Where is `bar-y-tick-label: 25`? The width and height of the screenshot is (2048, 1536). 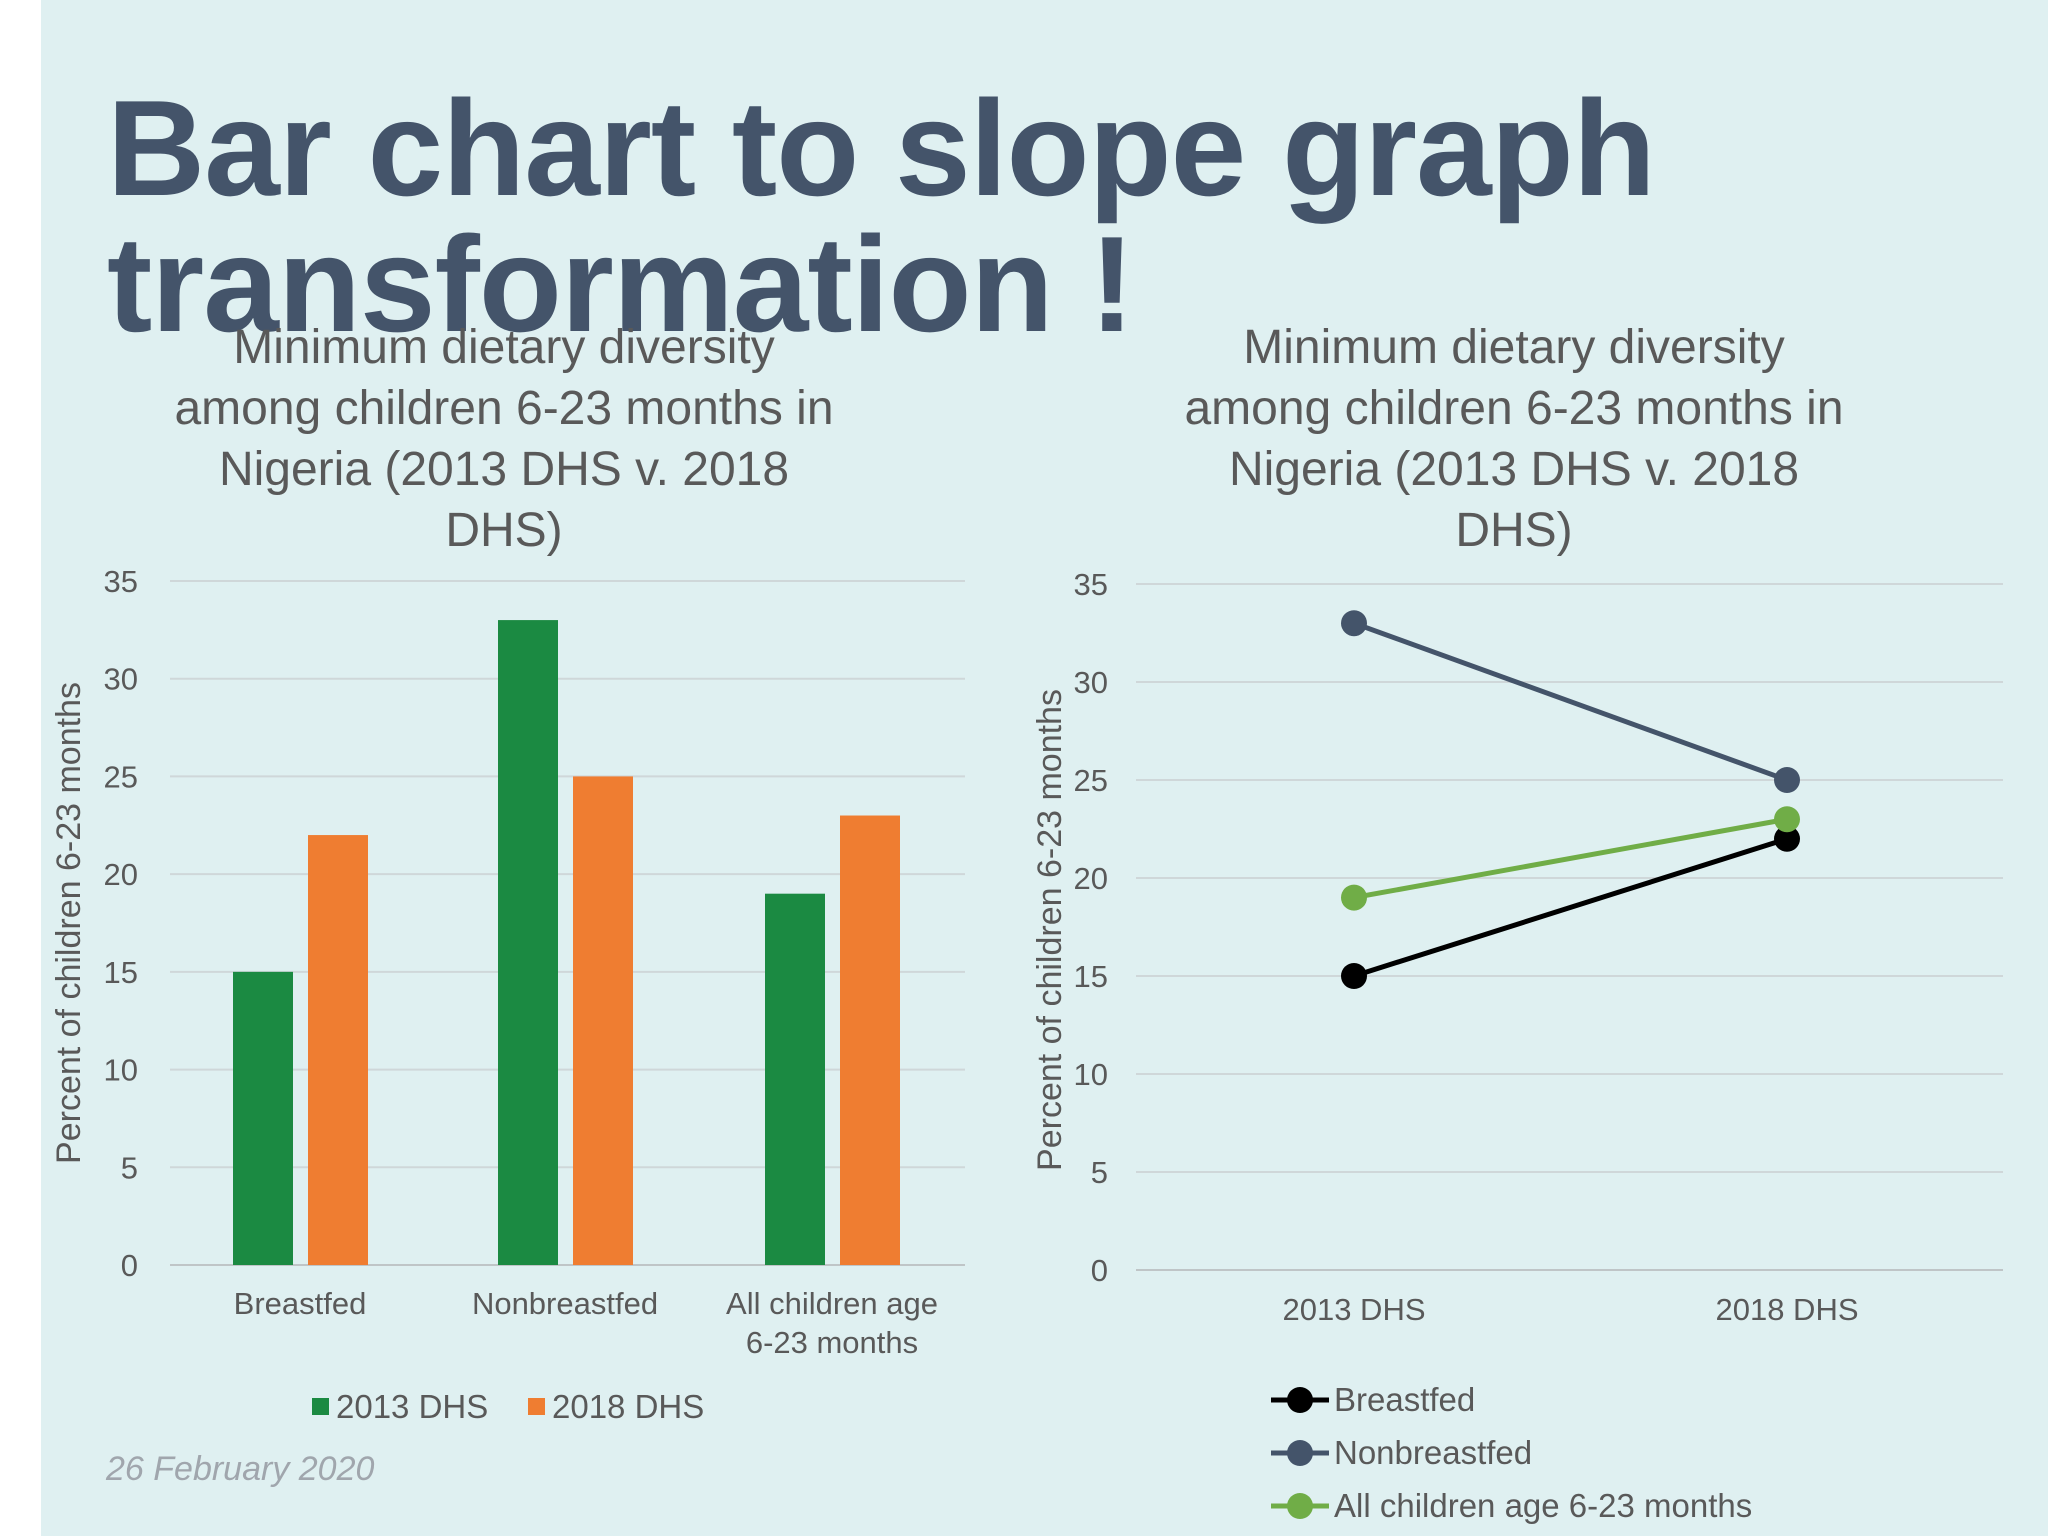
bar-y-tick-label: 25 is located at coordinates (121, 776).